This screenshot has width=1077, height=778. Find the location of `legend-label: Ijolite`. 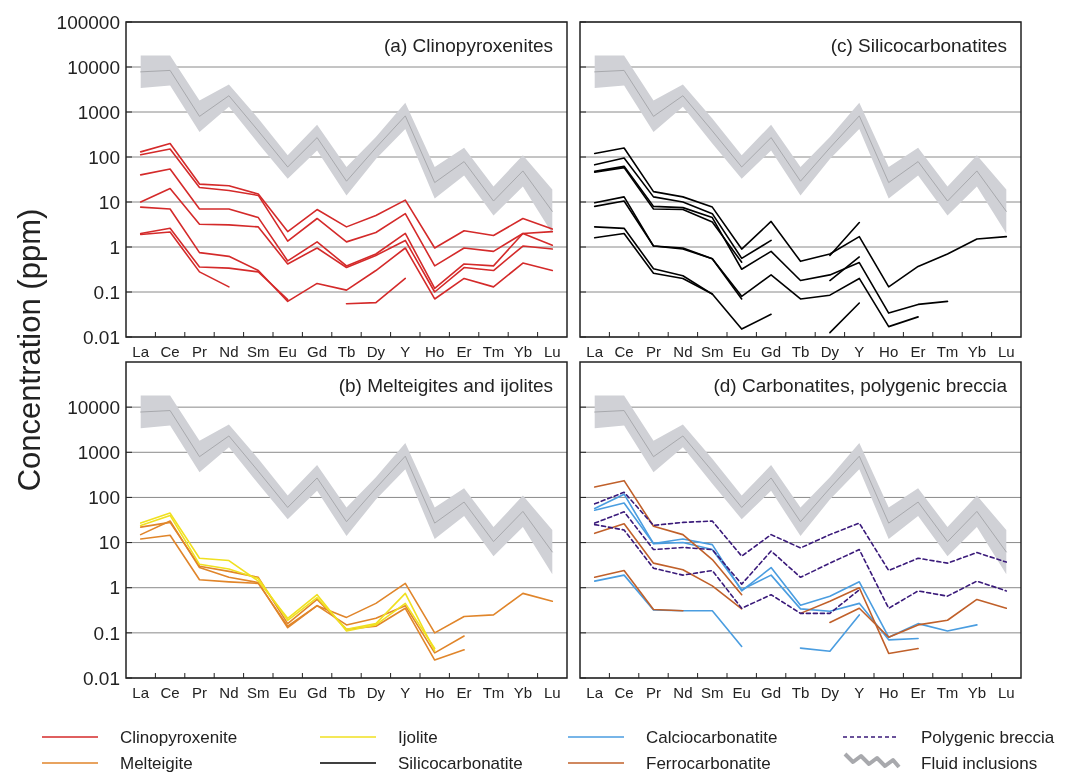

legend-label: Ijolite is located at coordinates (418, 737).